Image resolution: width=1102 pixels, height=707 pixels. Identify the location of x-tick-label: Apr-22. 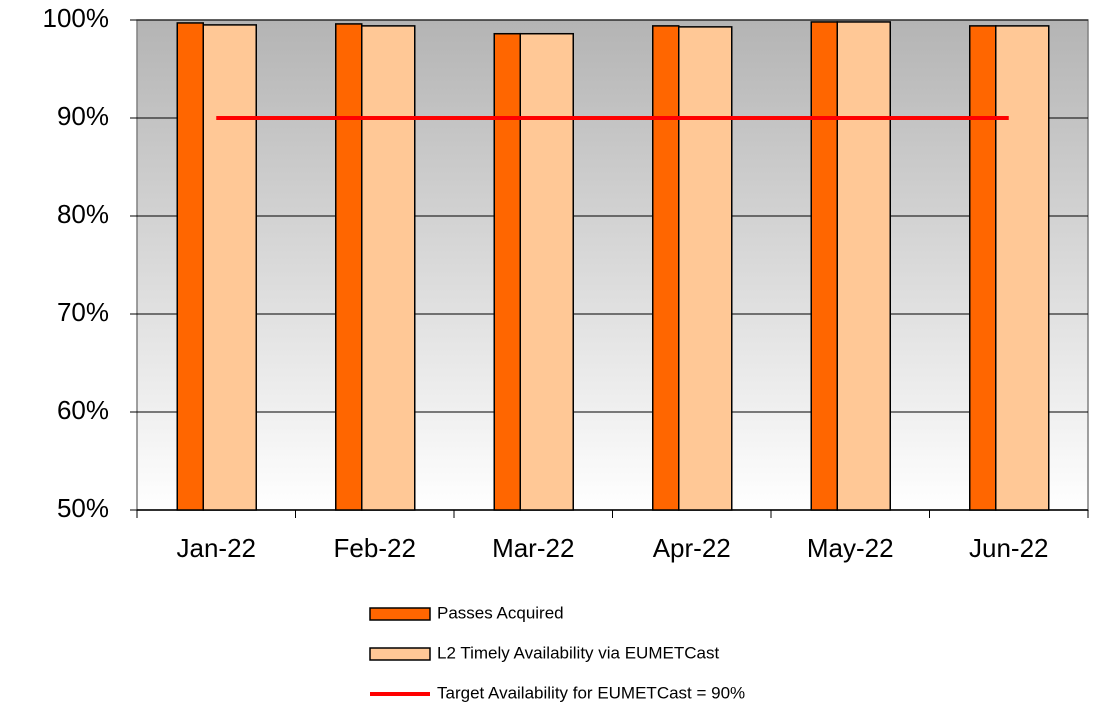
(692, 548).